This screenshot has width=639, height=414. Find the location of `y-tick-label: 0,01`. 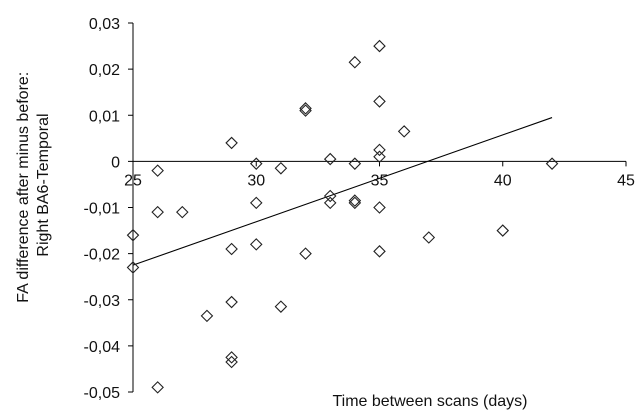

y-tick-label: 0,01 is located at coordinates (104, 116).